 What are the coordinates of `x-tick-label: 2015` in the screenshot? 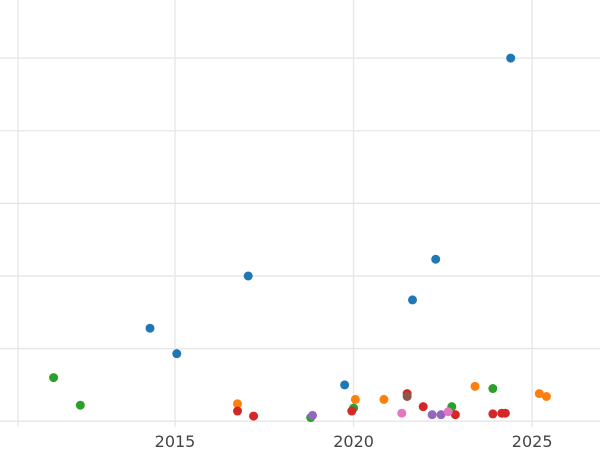 It's located at (175, 441).